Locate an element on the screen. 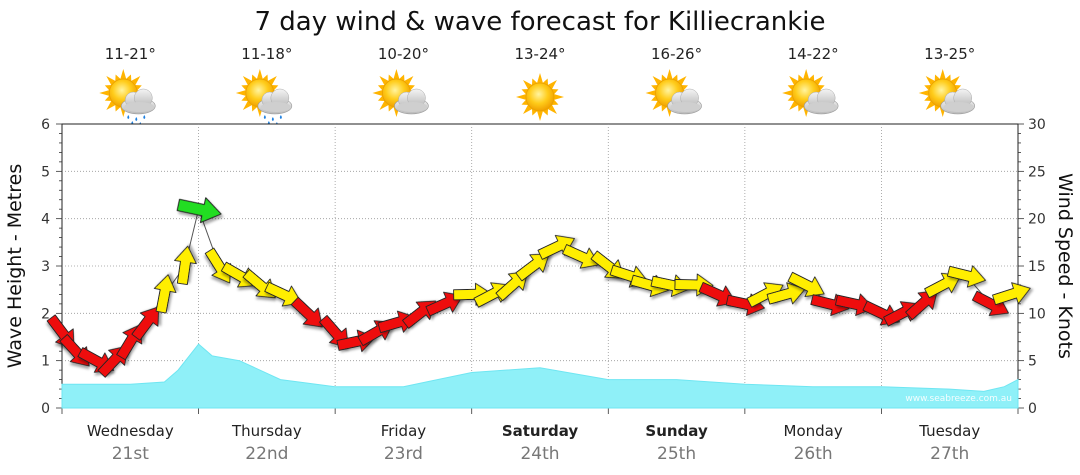  temperature-label: 11-18° is located at coordinates (266, 54).